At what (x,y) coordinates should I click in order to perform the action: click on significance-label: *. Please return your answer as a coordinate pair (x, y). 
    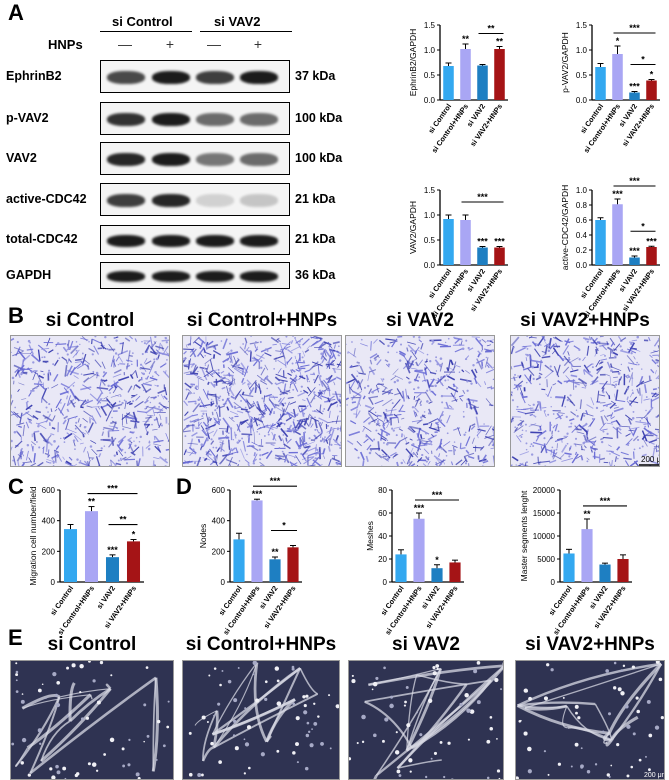
    Looking at the image, I should click on (284, 526).